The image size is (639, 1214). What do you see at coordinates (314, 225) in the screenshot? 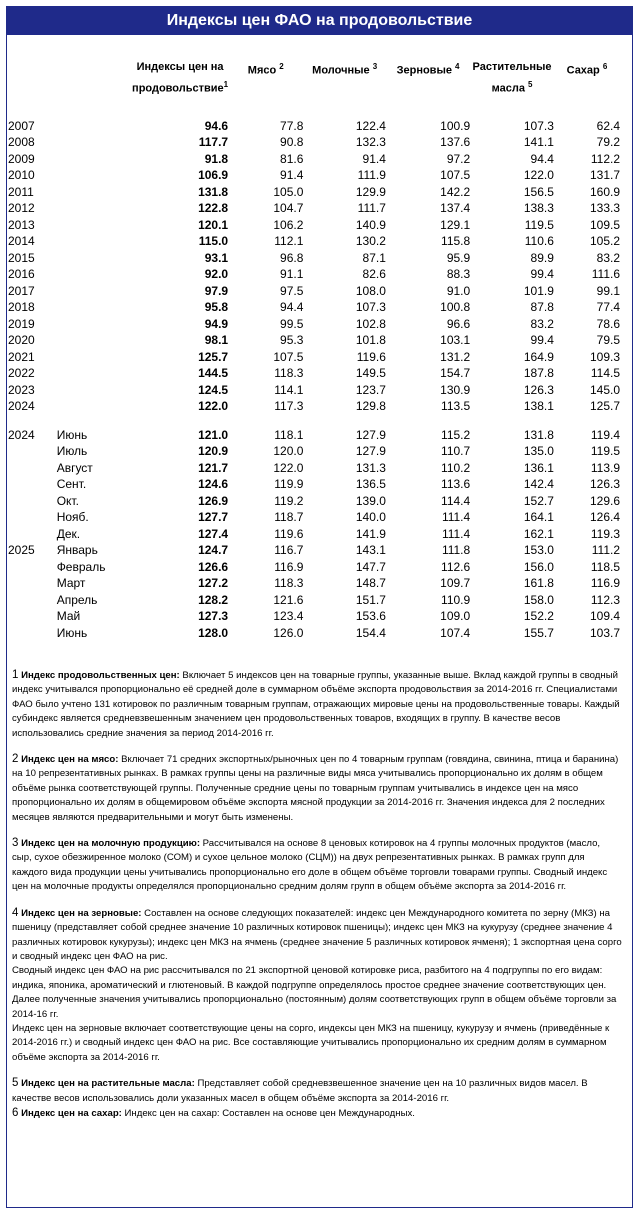
I see `table-row: 2013 120.1 106.2 140.9 129.1 119.5 109.5` at bounding box center [314, 225].